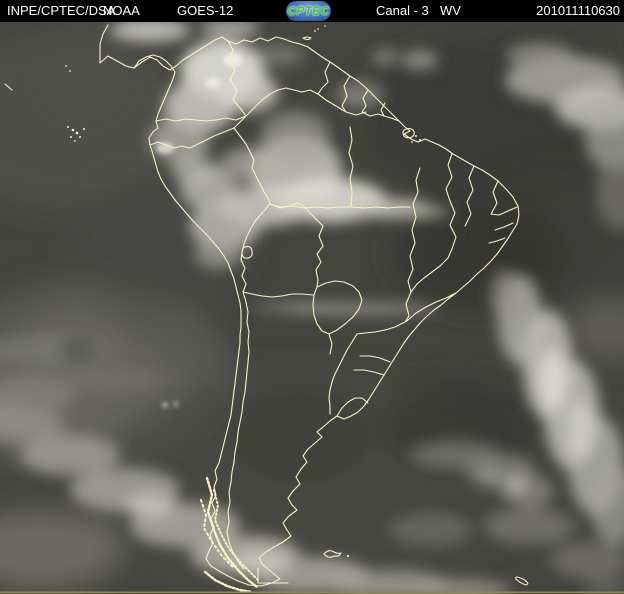  Describe the element at coordinates (199, 230) in the screenshot. I see `bright-spots-layer` at that location.